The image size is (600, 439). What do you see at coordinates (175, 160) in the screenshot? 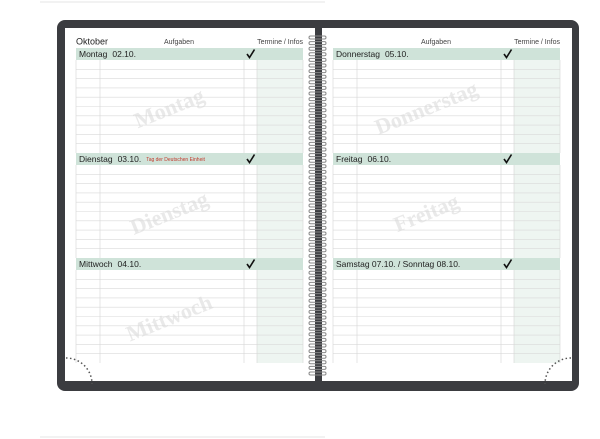
I see `holiday-label: Tag der Deutschen Einheit` at bounding box center [175, 160].